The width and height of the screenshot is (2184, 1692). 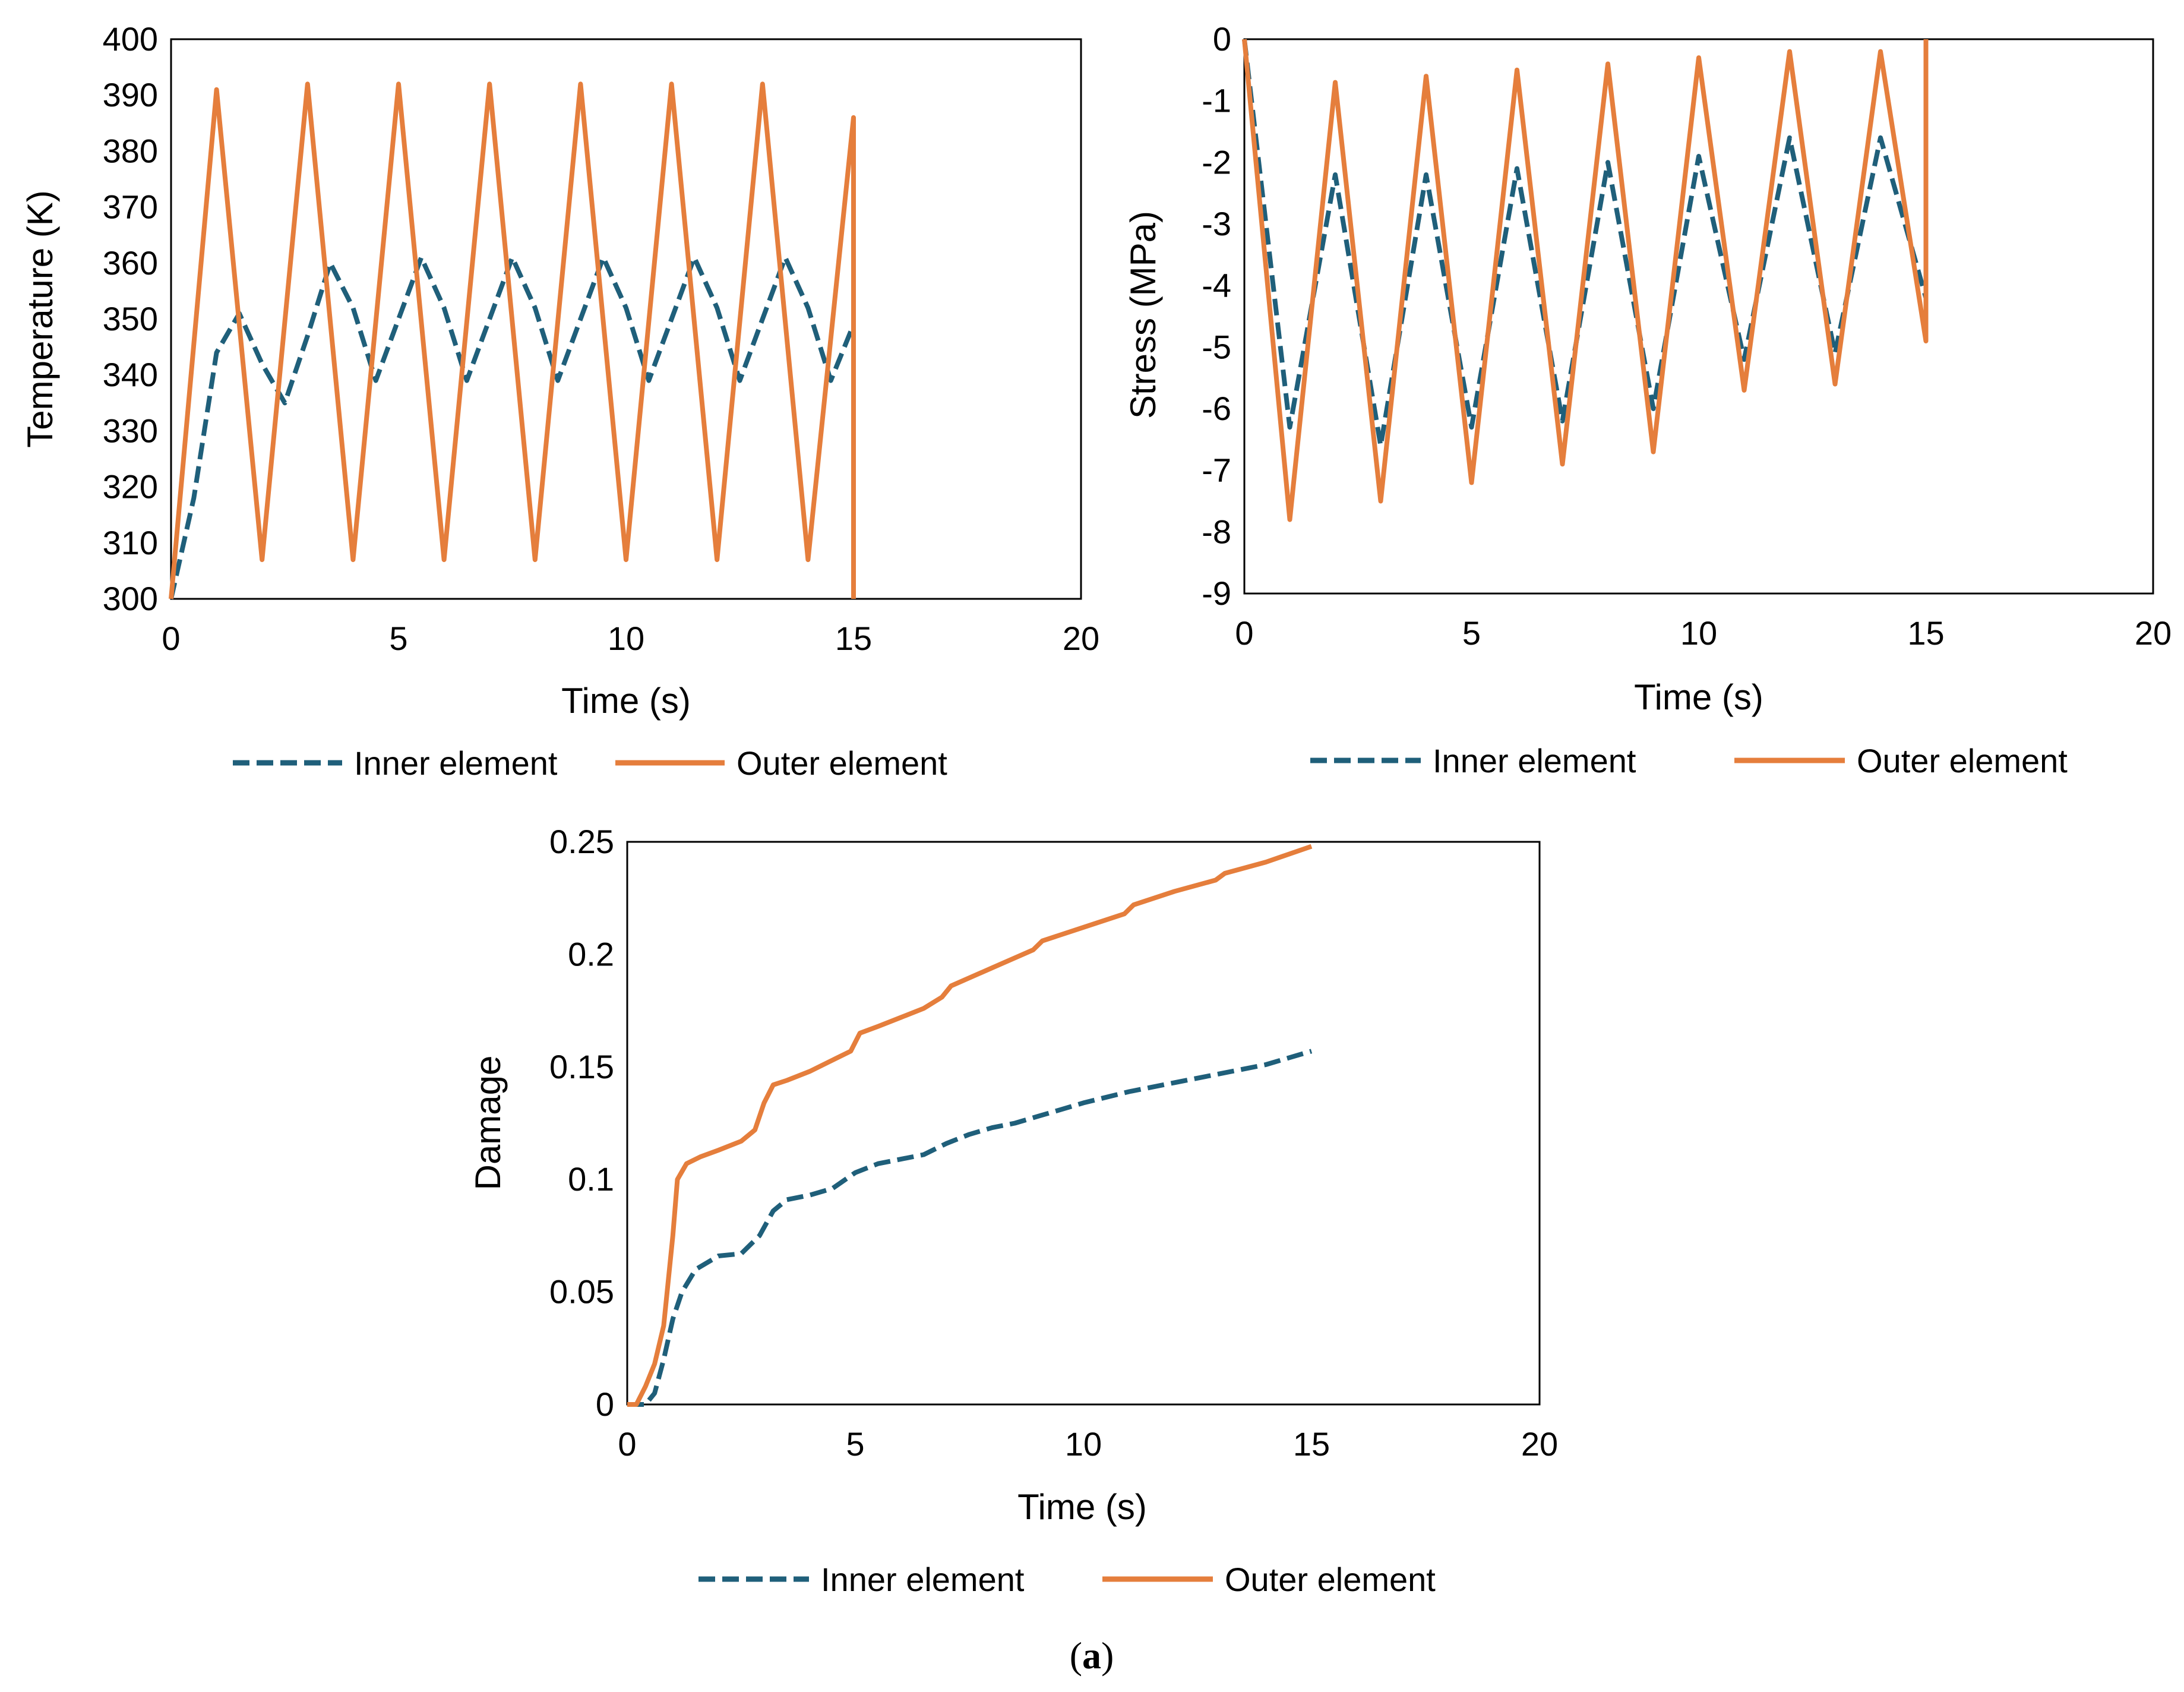 What do you see at coordinates (853, 638) in the screenshot?
I see `temperature-x-tick-label: 15` at bounding box center [853, 638].